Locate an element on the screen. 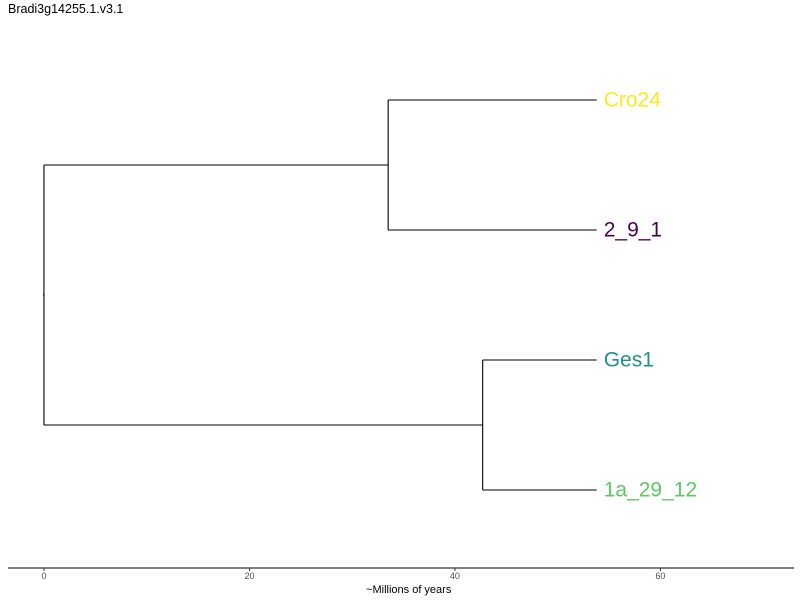  plot-title: Bradi3g14255.1.v3.1 is located at coordinates (66, 9).